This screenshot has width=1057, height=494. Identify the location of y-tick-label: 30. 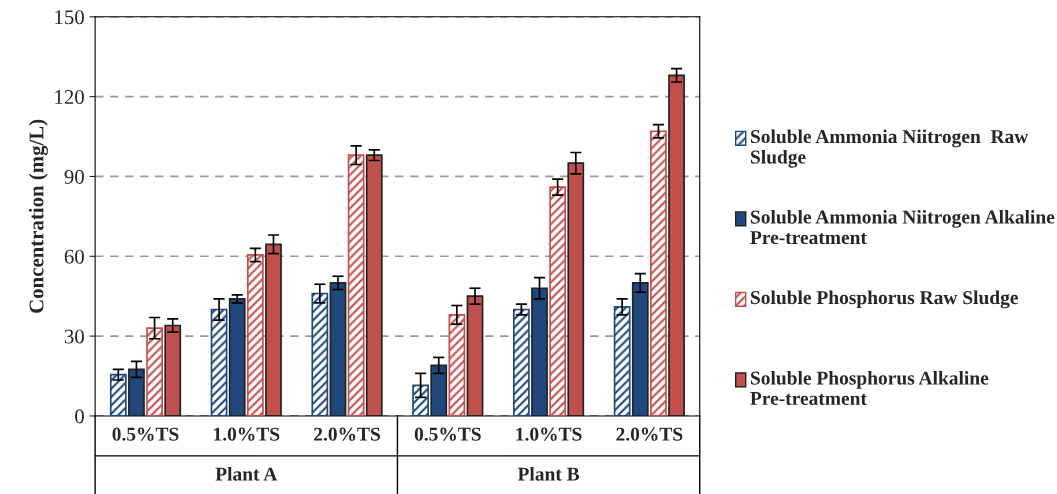
(74, 336).